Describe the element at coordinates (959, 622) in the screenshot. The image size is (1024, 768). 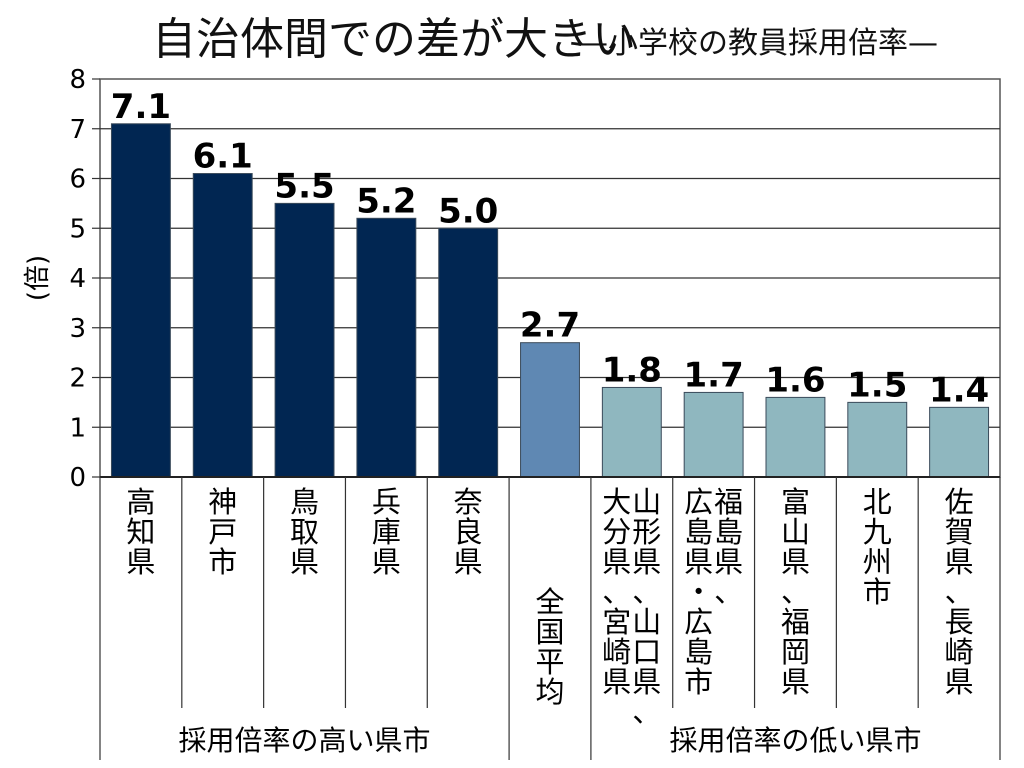
I see `category-label: 長` at that location.